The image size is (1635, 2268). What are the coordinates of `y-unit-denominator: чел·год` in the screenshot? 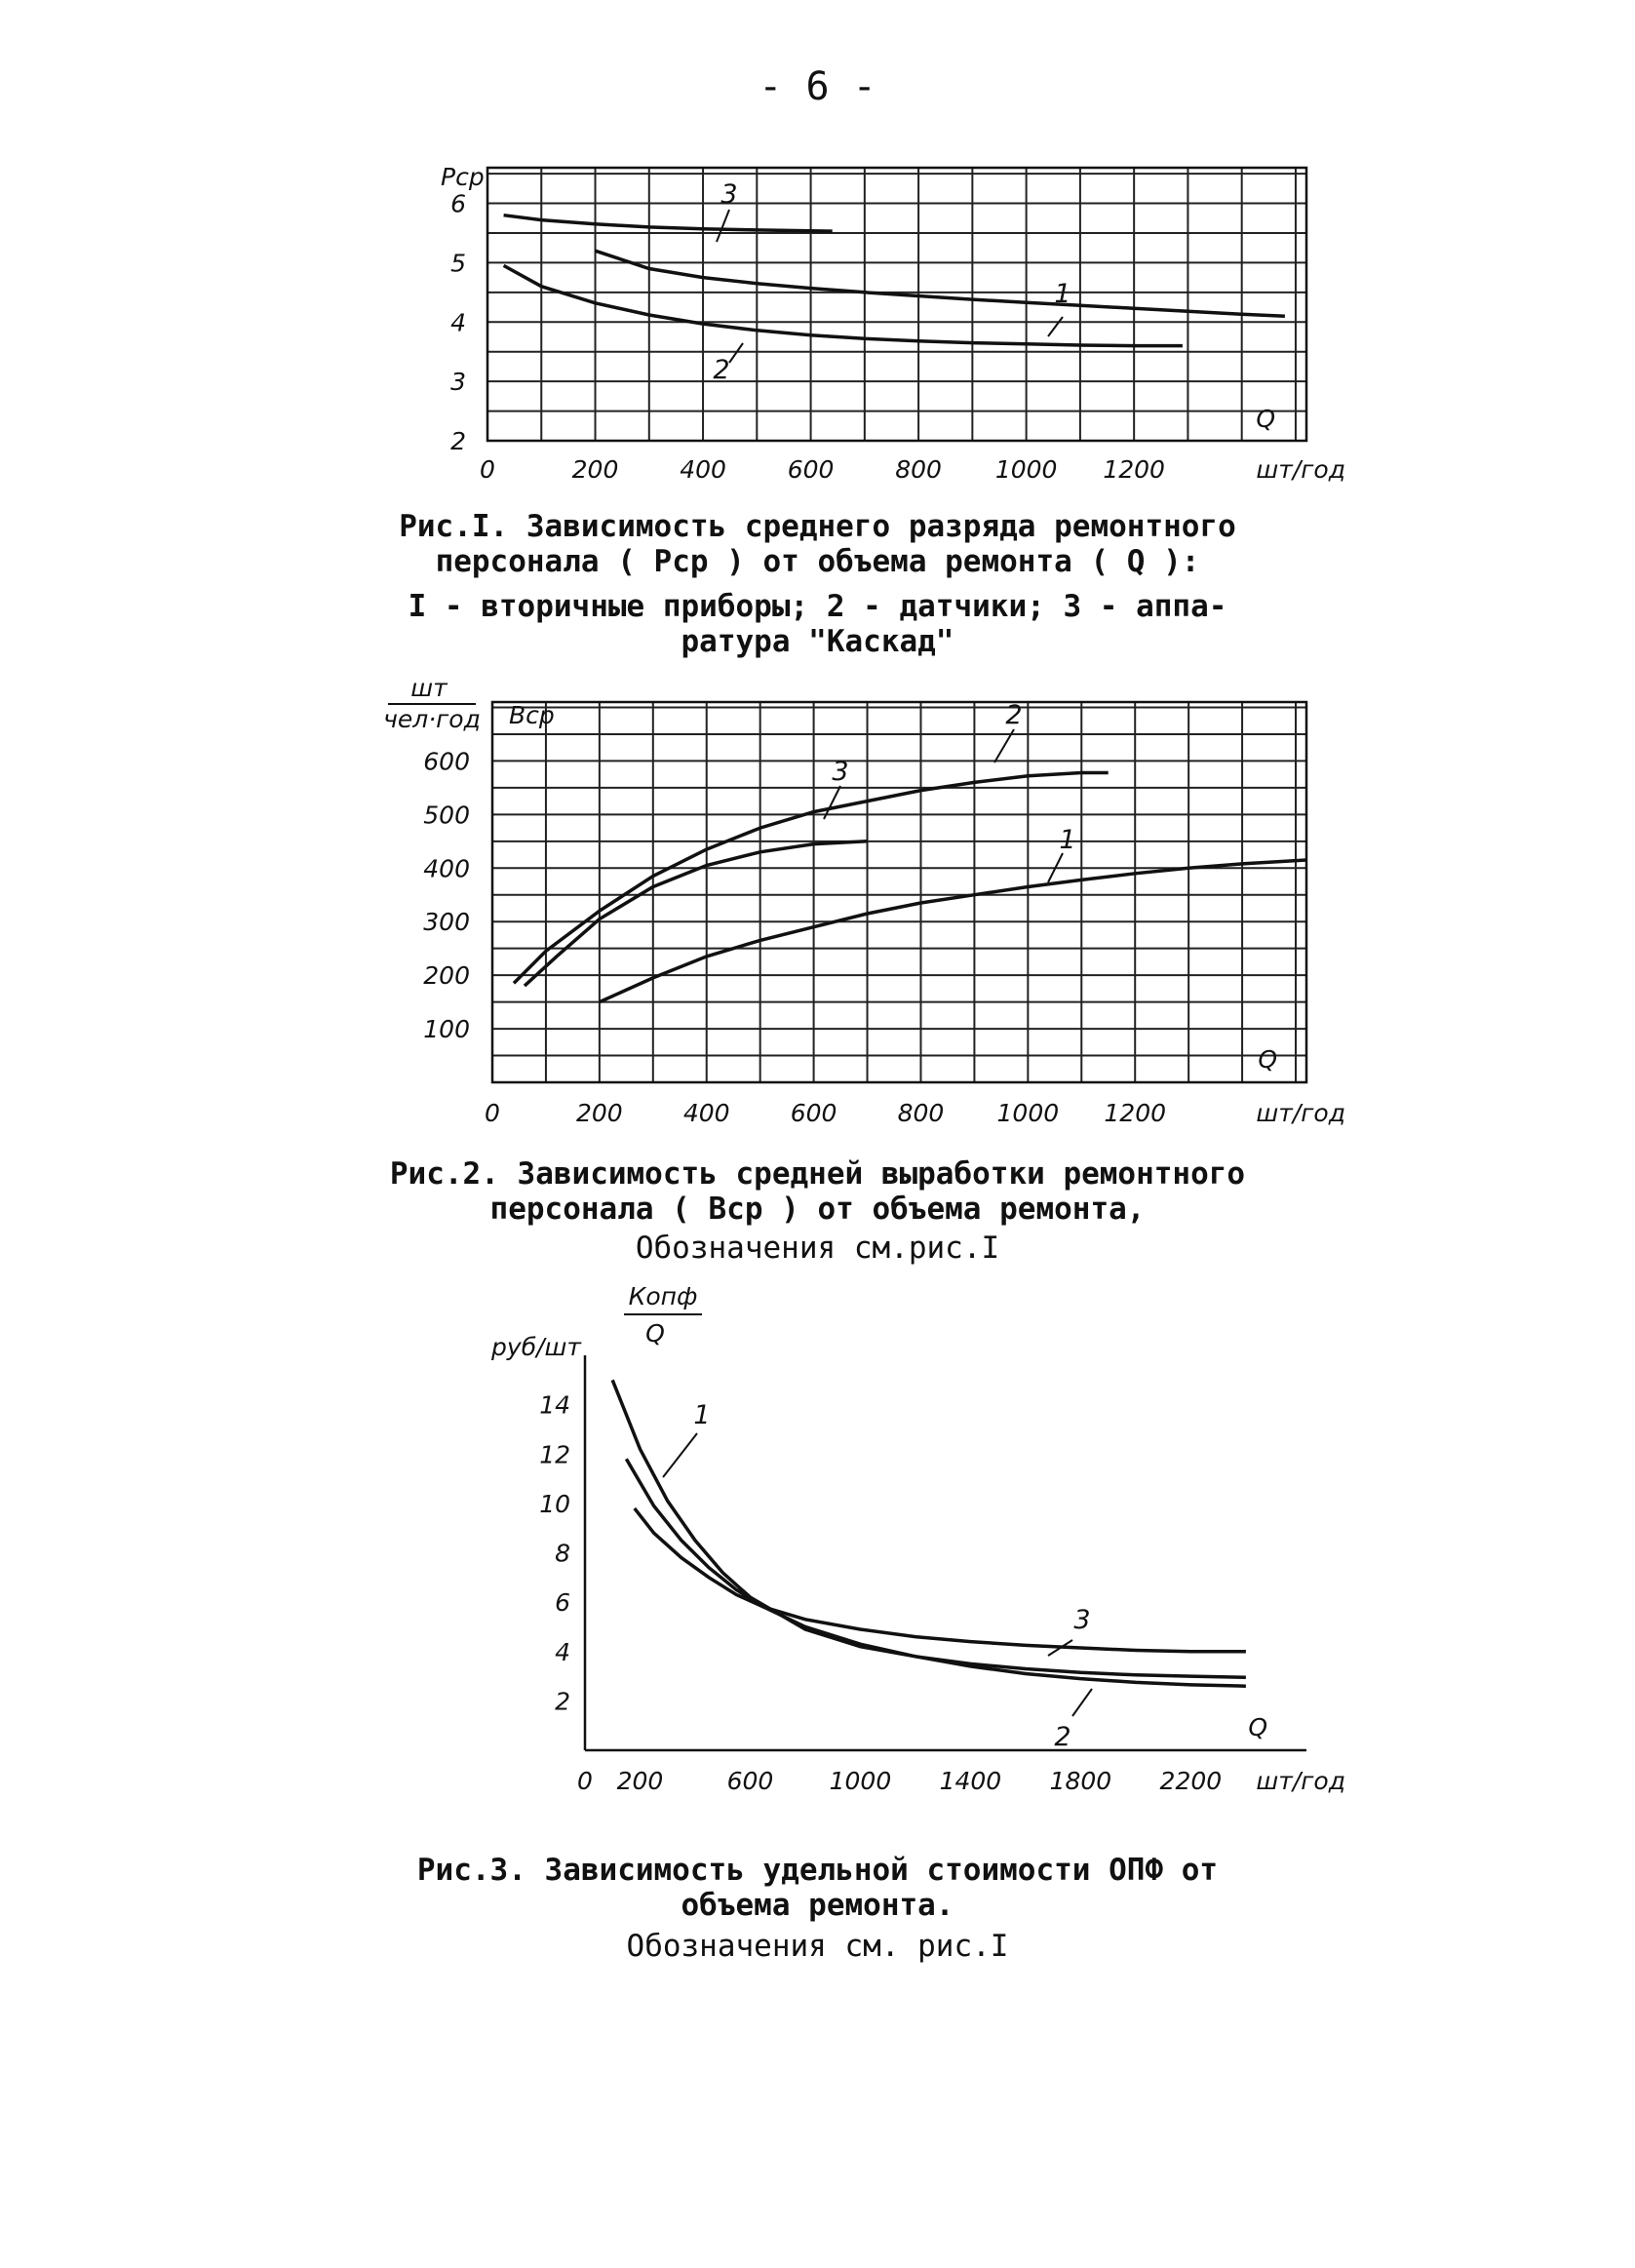 It's located at (432, 719).